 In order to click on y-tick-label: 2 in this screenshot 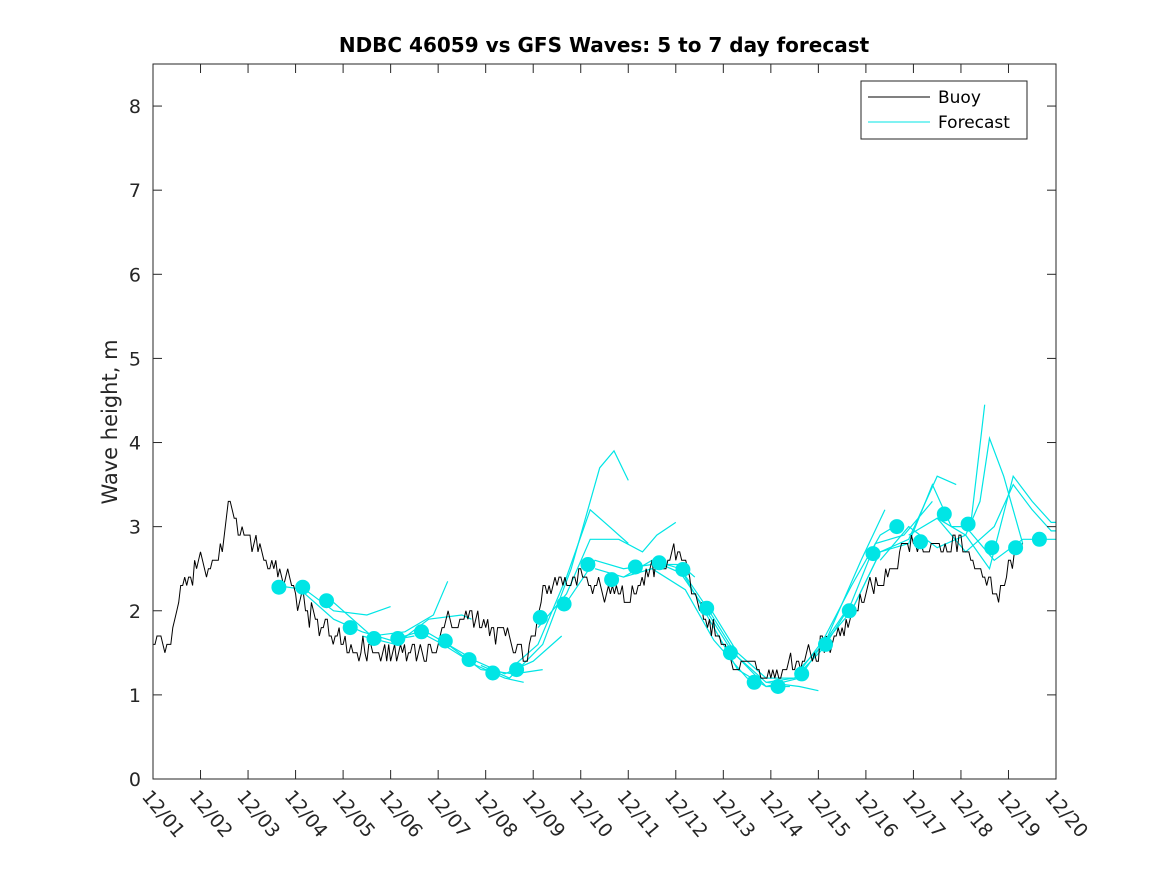, I will do `click(135, 612)`.